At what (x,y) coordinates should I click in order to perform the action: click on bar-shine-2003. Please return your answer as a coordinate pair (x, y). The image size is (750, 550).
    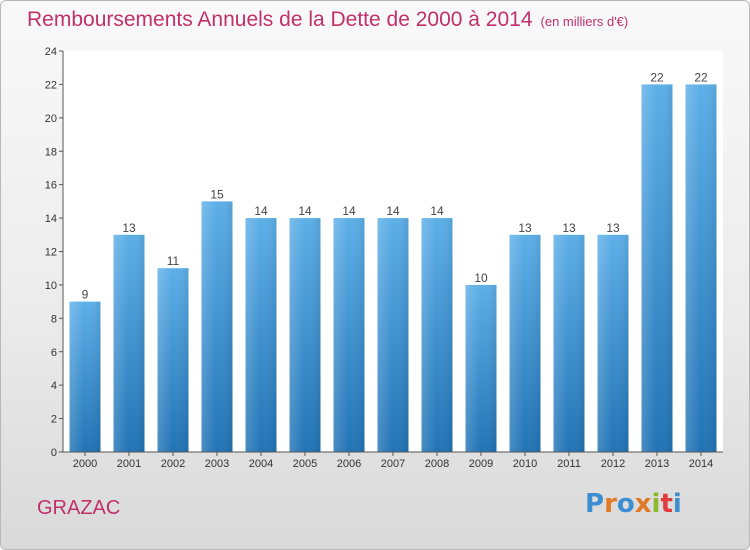
    Looking at the image, I should click on (217, 326).